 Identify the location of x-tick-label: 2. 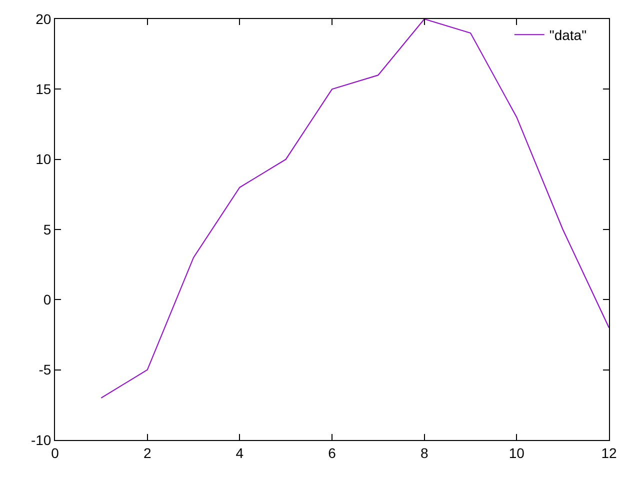
(147, 452).